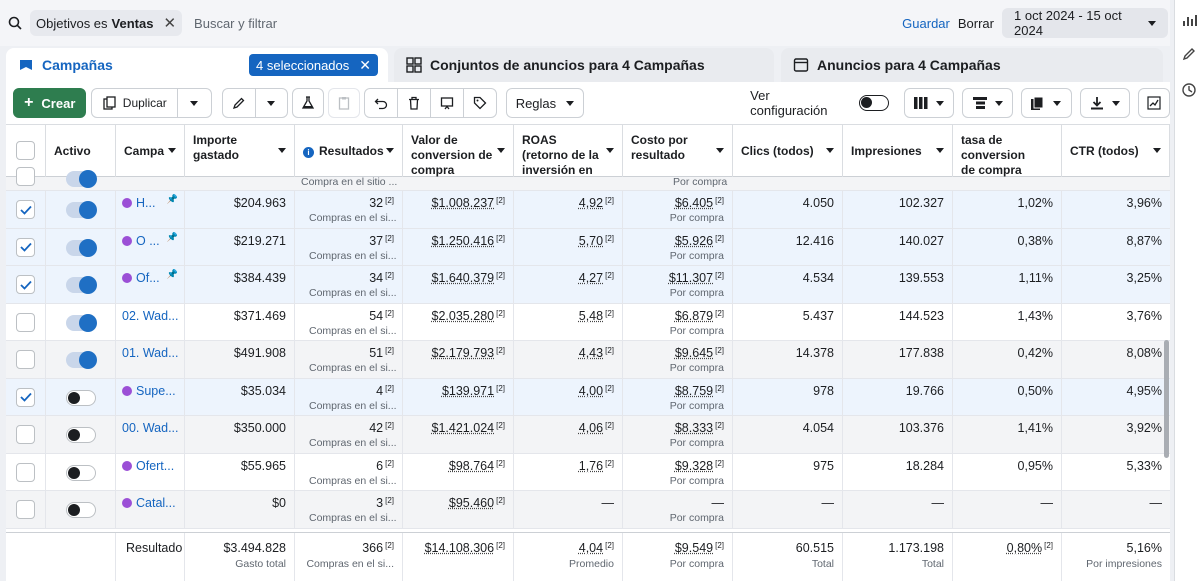  Describe the element at coordinates (975, 23) in the screenshot. I see `clear-filter-button: Borrar` at that location.